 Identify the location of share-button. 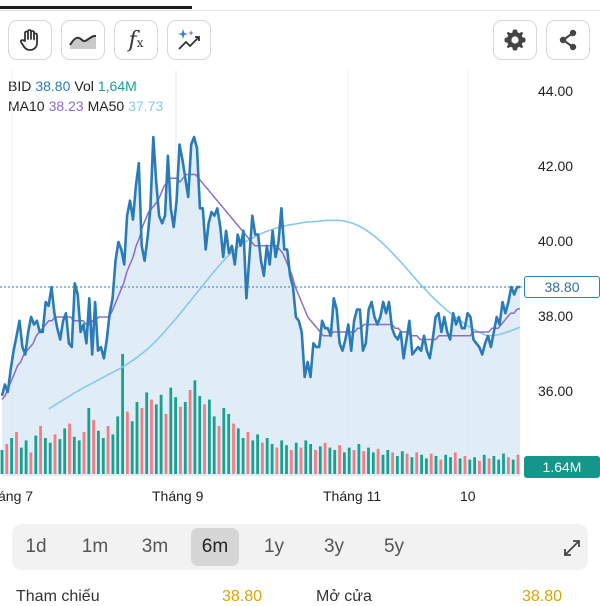
(568, 40).